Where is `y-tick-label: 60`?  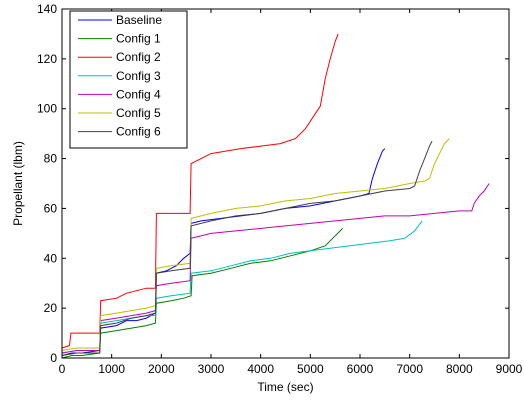
y-tick-label: 60 is located at coordinates (51, 208).